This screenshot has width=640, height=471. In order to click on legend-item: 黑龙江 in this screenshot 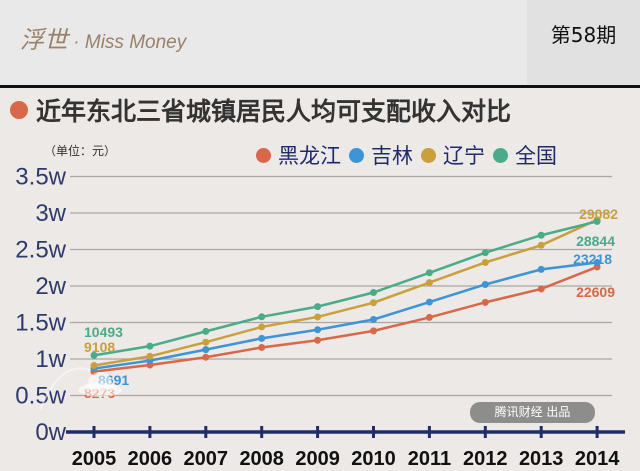, I will do `click(298, 155)`.